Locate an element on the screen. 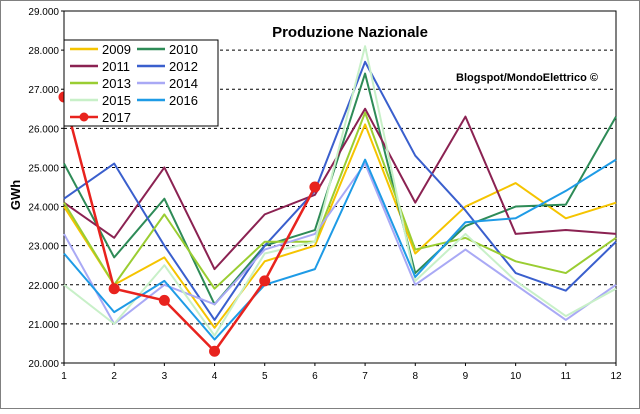  legend-item-2015: 2015 is located at coordinates (100, 100).